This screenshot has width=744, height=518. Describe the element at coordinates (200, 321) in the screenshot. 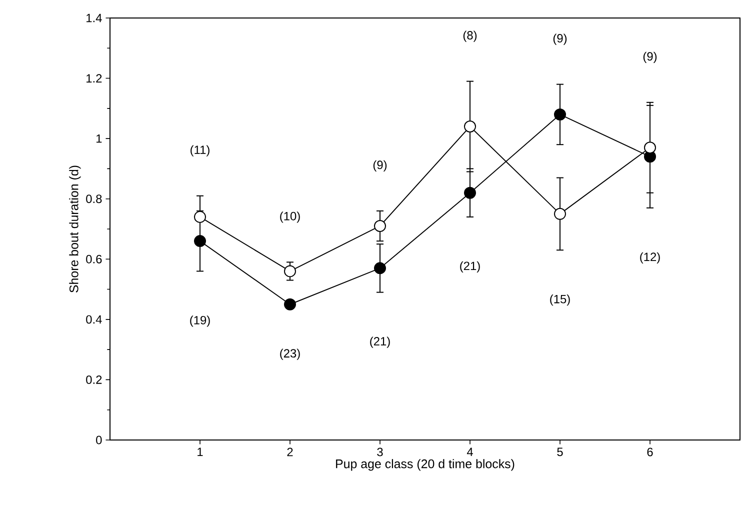

I see `annotation: (19)` at that location.